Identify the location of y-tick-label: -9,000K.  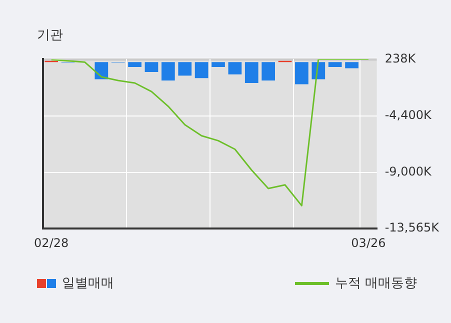
(408, 171).